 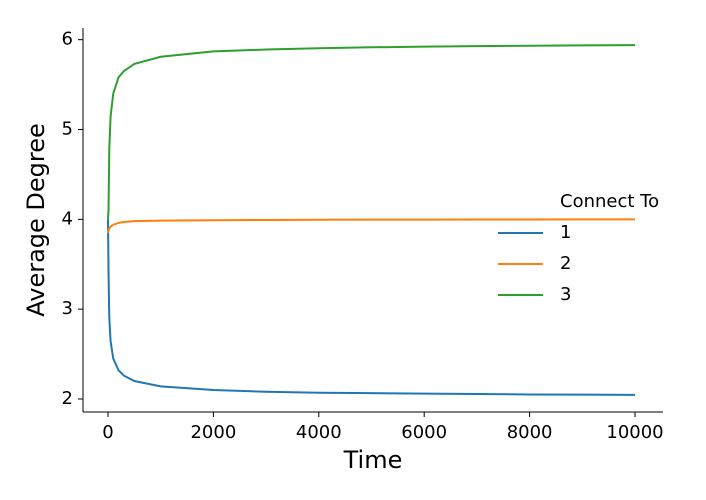 I want to click on y-tick-label: 3, so click(x=67, y=308).